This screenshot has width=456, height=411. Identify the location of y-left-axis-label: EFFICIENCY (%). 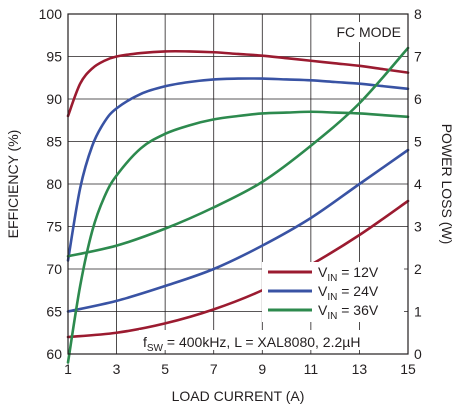
(13, 184).